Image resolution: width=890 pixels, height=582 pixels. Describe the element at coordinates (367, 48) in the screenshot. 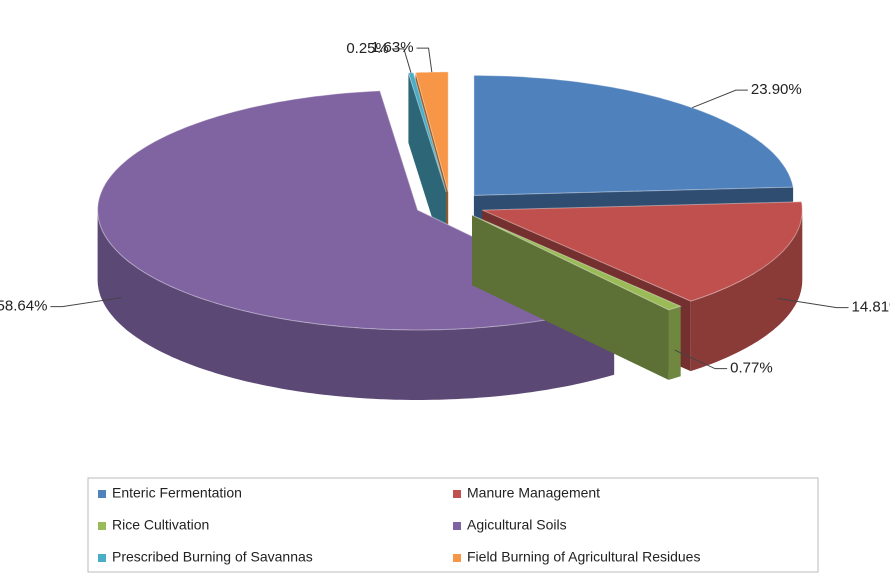

I see `data-label: 0.25%` at that location.